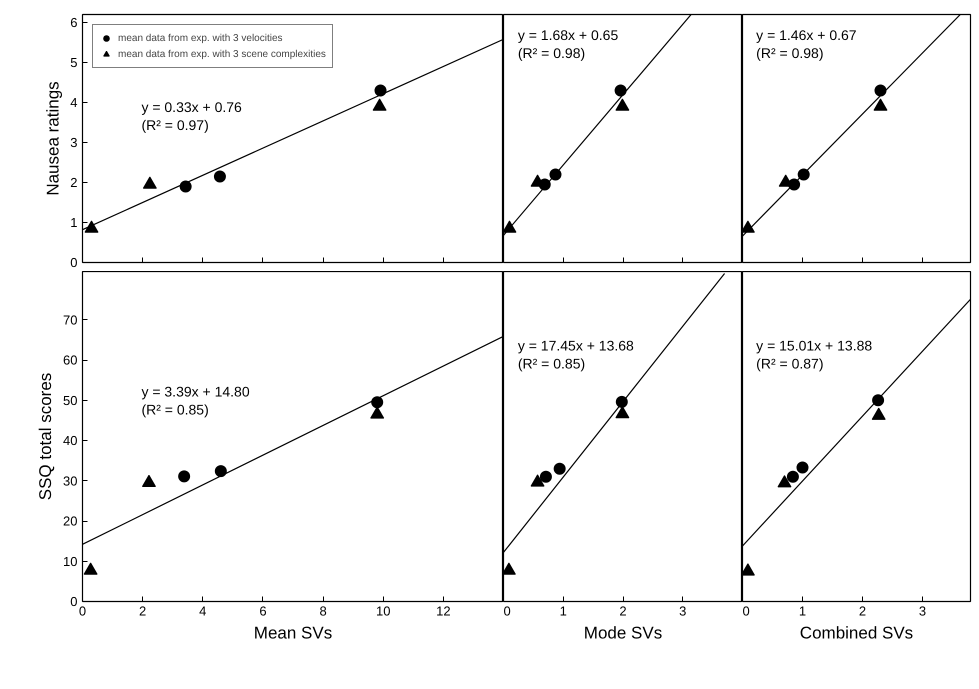 This screenshot has height=689, width=979. Describe the element at coordinates (623, 633) in the screenshot. I see `x-axis-title: Mode SVs` at that location.